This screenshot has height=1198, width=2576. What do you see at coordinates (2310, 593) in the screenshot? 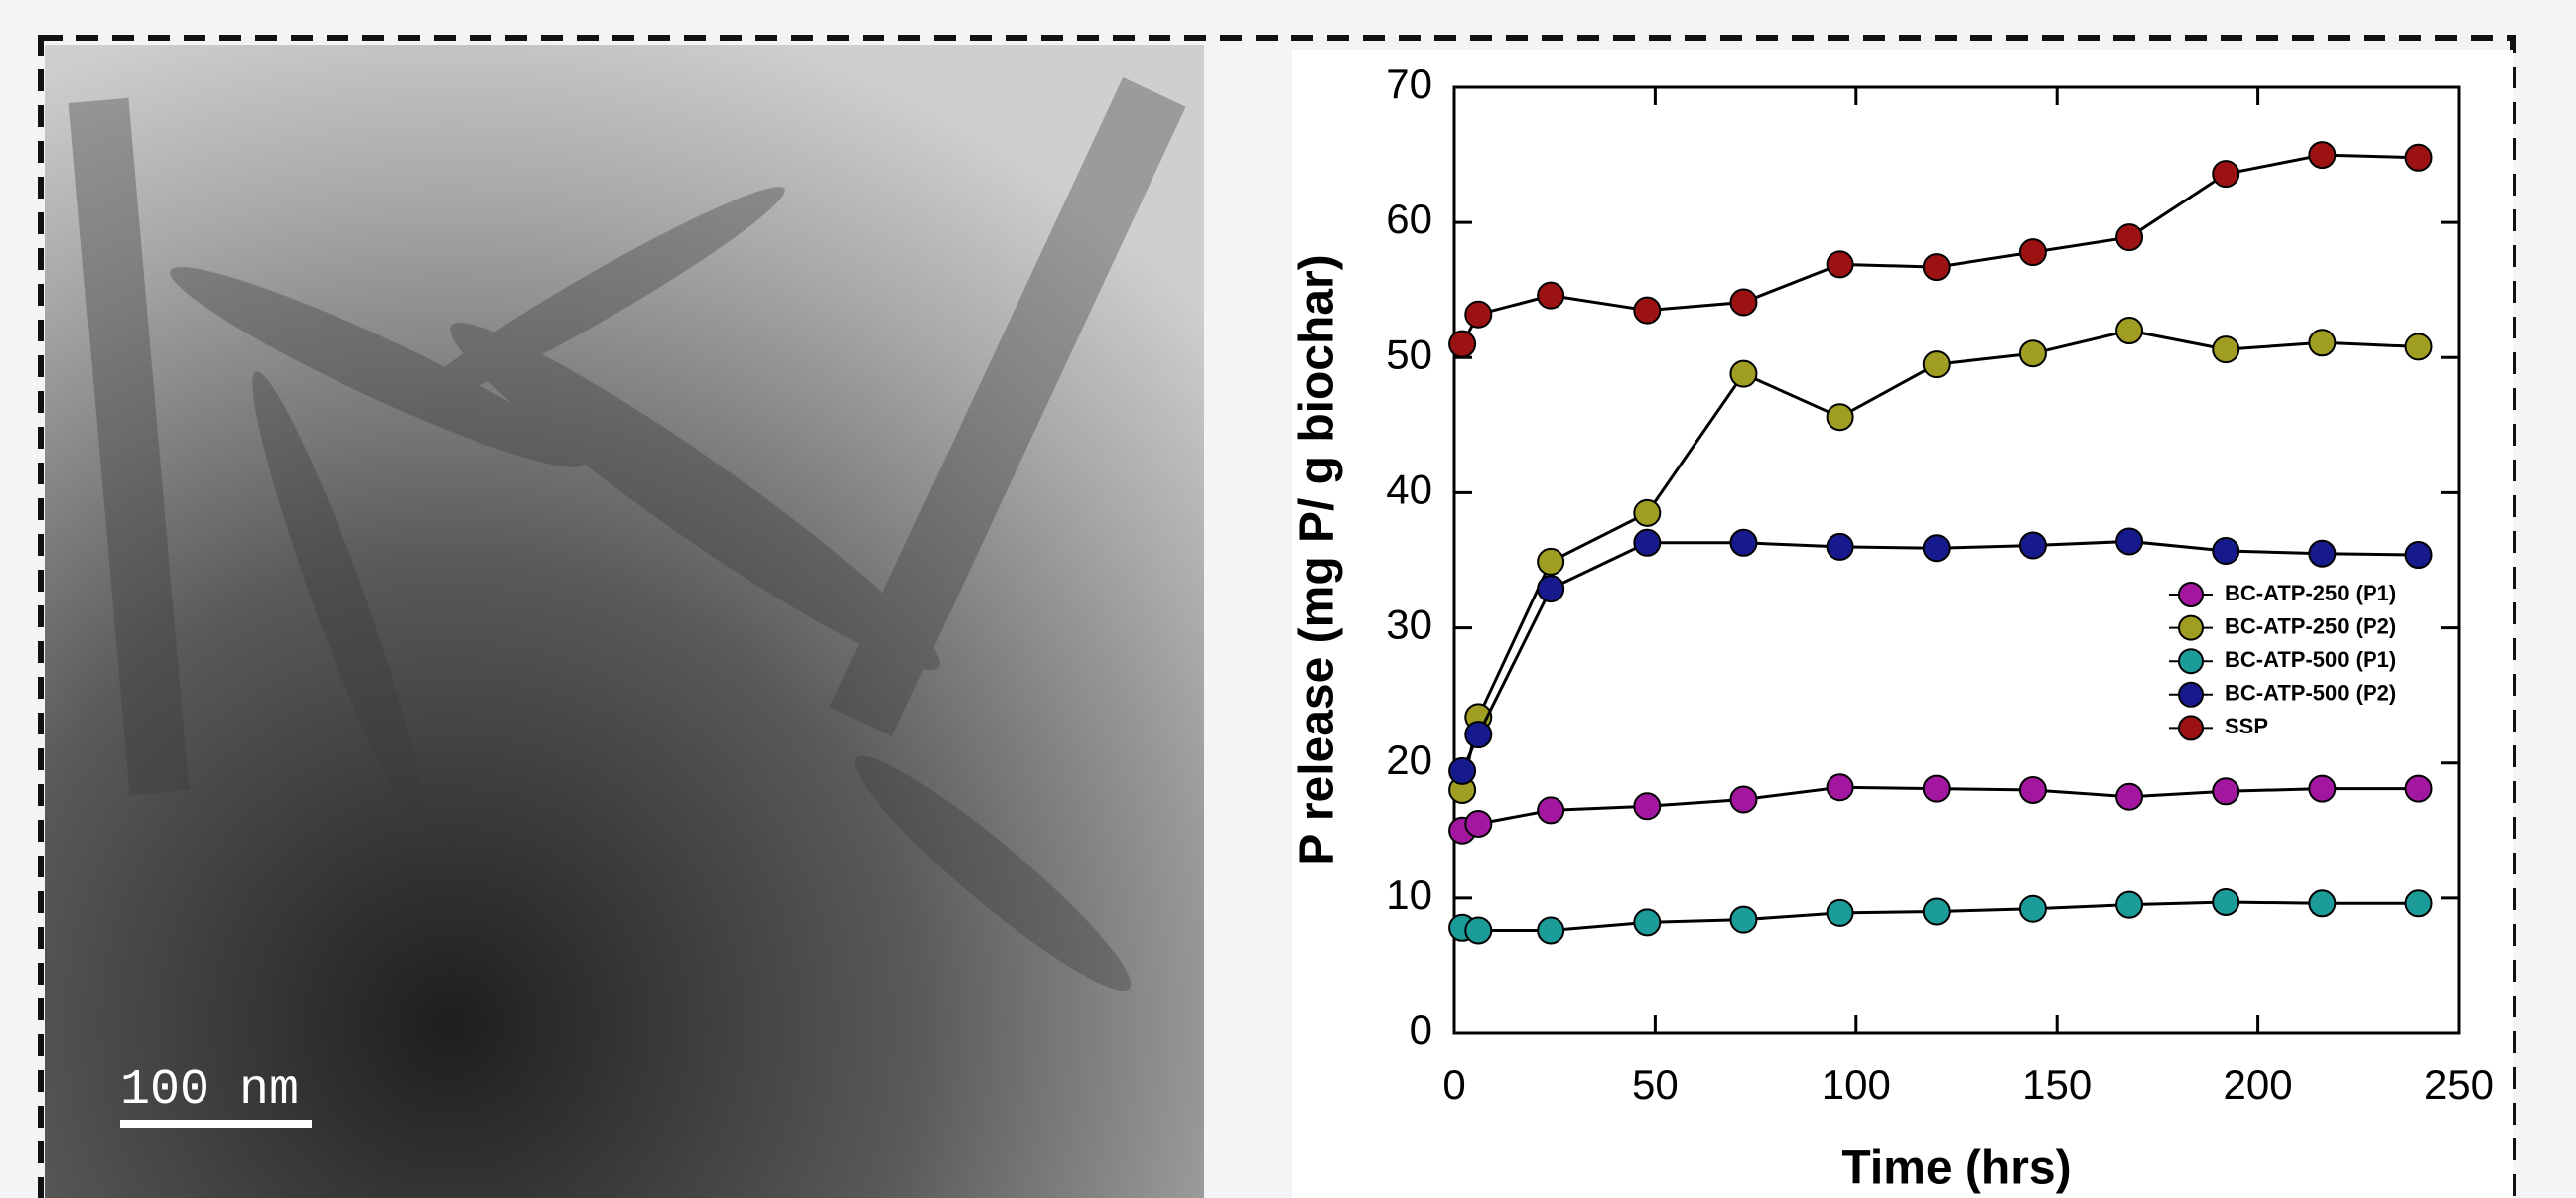
I see `legend-label: BC-ATP-250 (P1)` at bounding box center [2310, 593].